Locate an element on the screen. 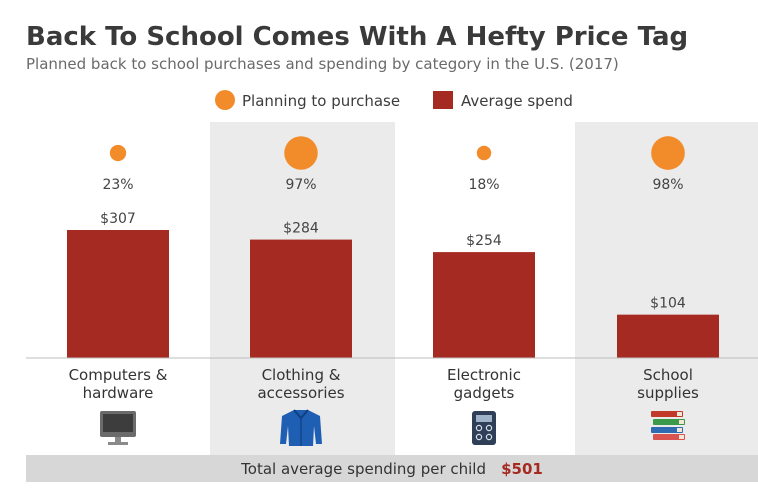 The image size is (758, 489). legend-spend-marker is located at coordinates (443, 100).